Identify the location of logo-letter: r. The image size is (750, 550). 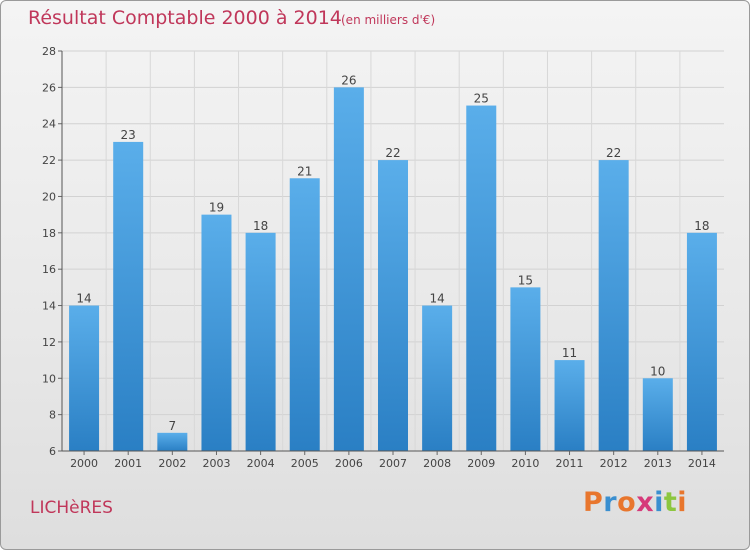
(610, 502).